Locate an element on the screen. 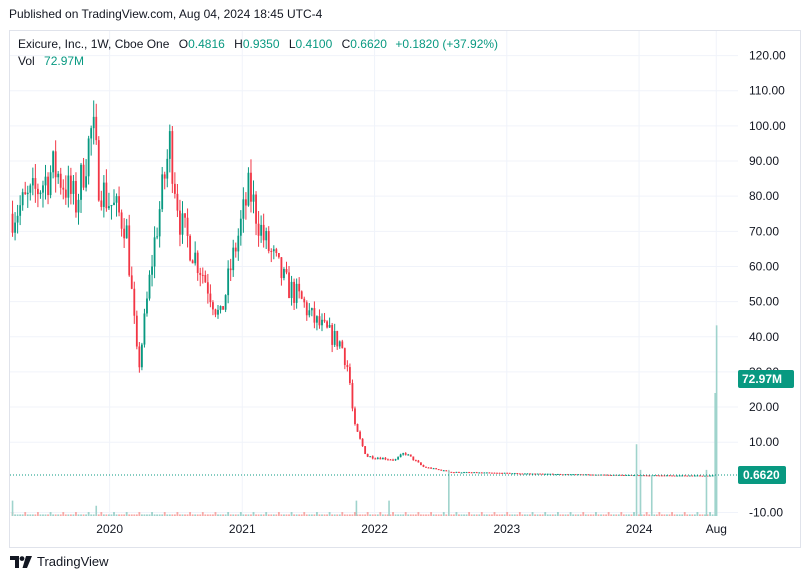 The width and height of the screenshot is (808, 579). y-tick-label: 50.00 is located at coordinates (764, 302).